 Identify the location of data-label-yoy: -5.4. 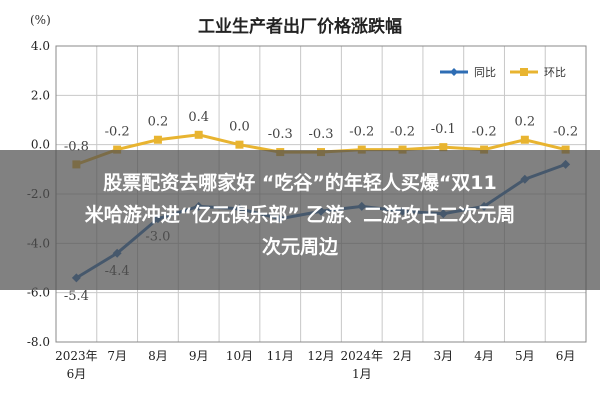
(76, 296).